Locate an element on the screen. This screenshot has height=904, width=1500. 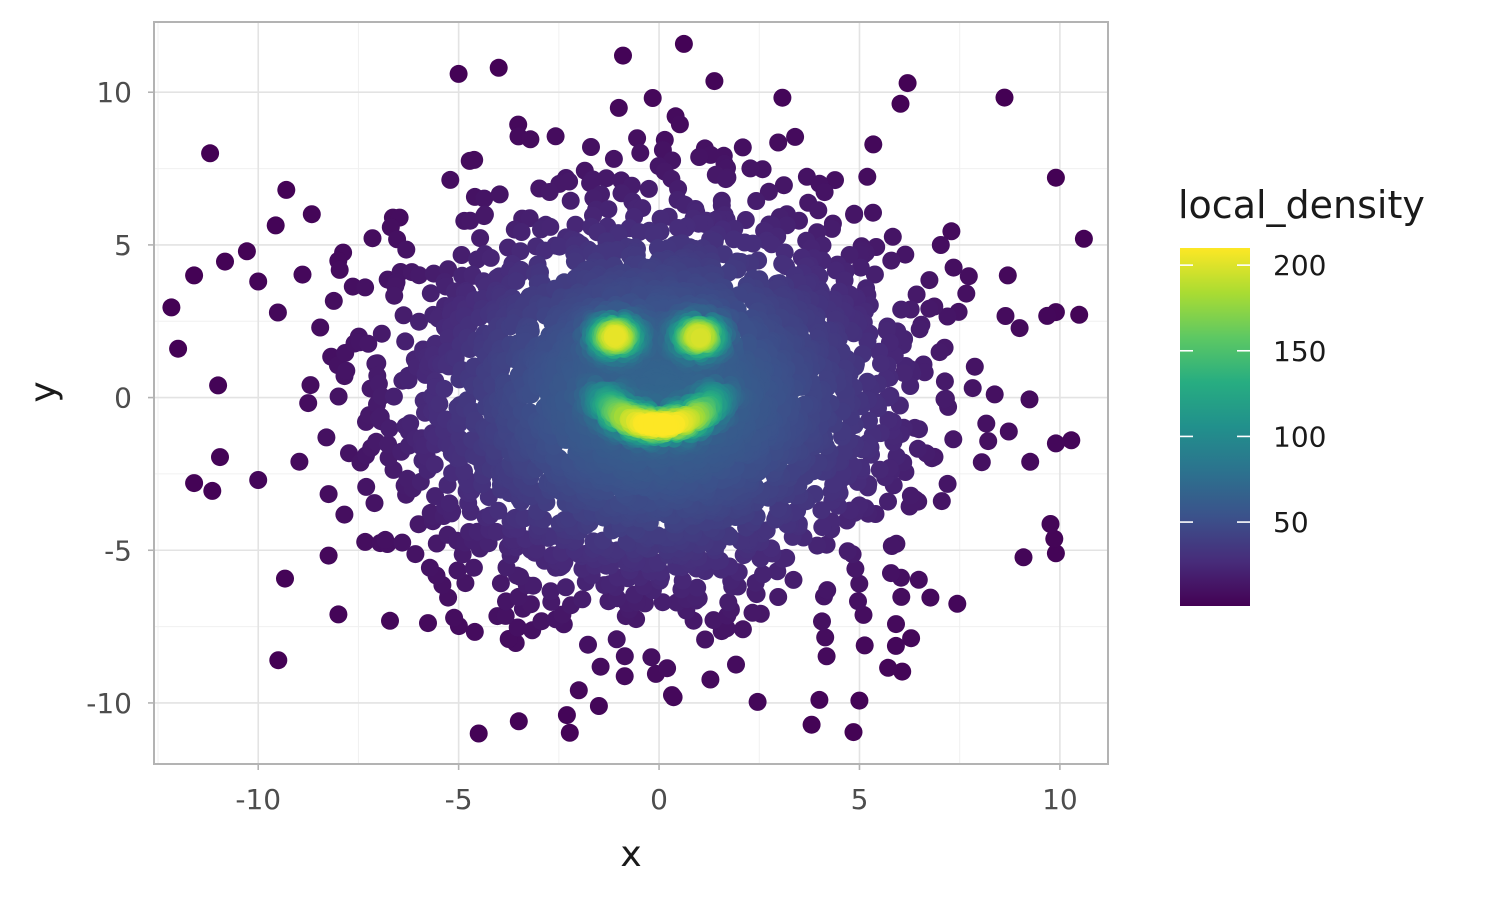
y-axis-ticks: -10 -5 0 5 10 is located at coordinates (120, 398).